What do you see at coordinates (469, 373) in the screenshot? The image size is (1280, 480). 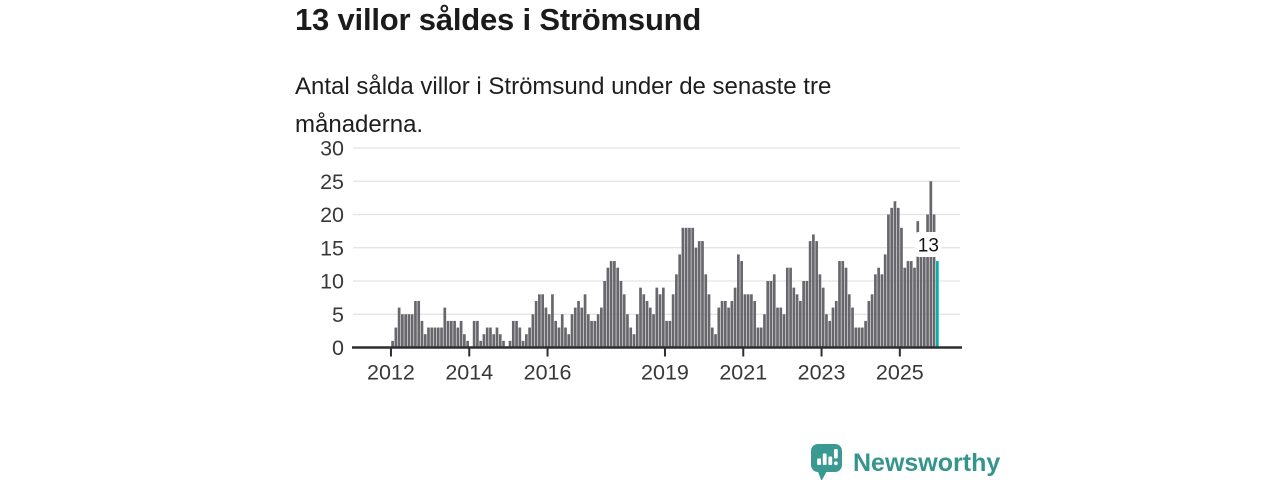 I see `x-axis-tick-label: 2014` at bounding box center [469, 373].